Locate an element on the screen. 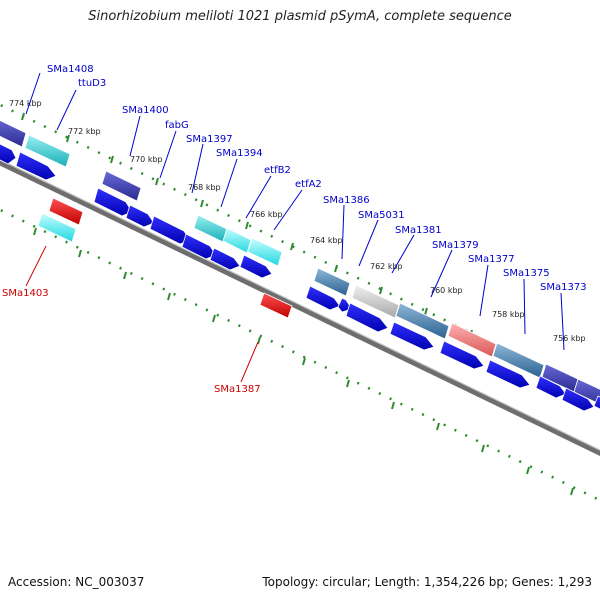  feature-smA1408 is located at coordinates (13, 133).